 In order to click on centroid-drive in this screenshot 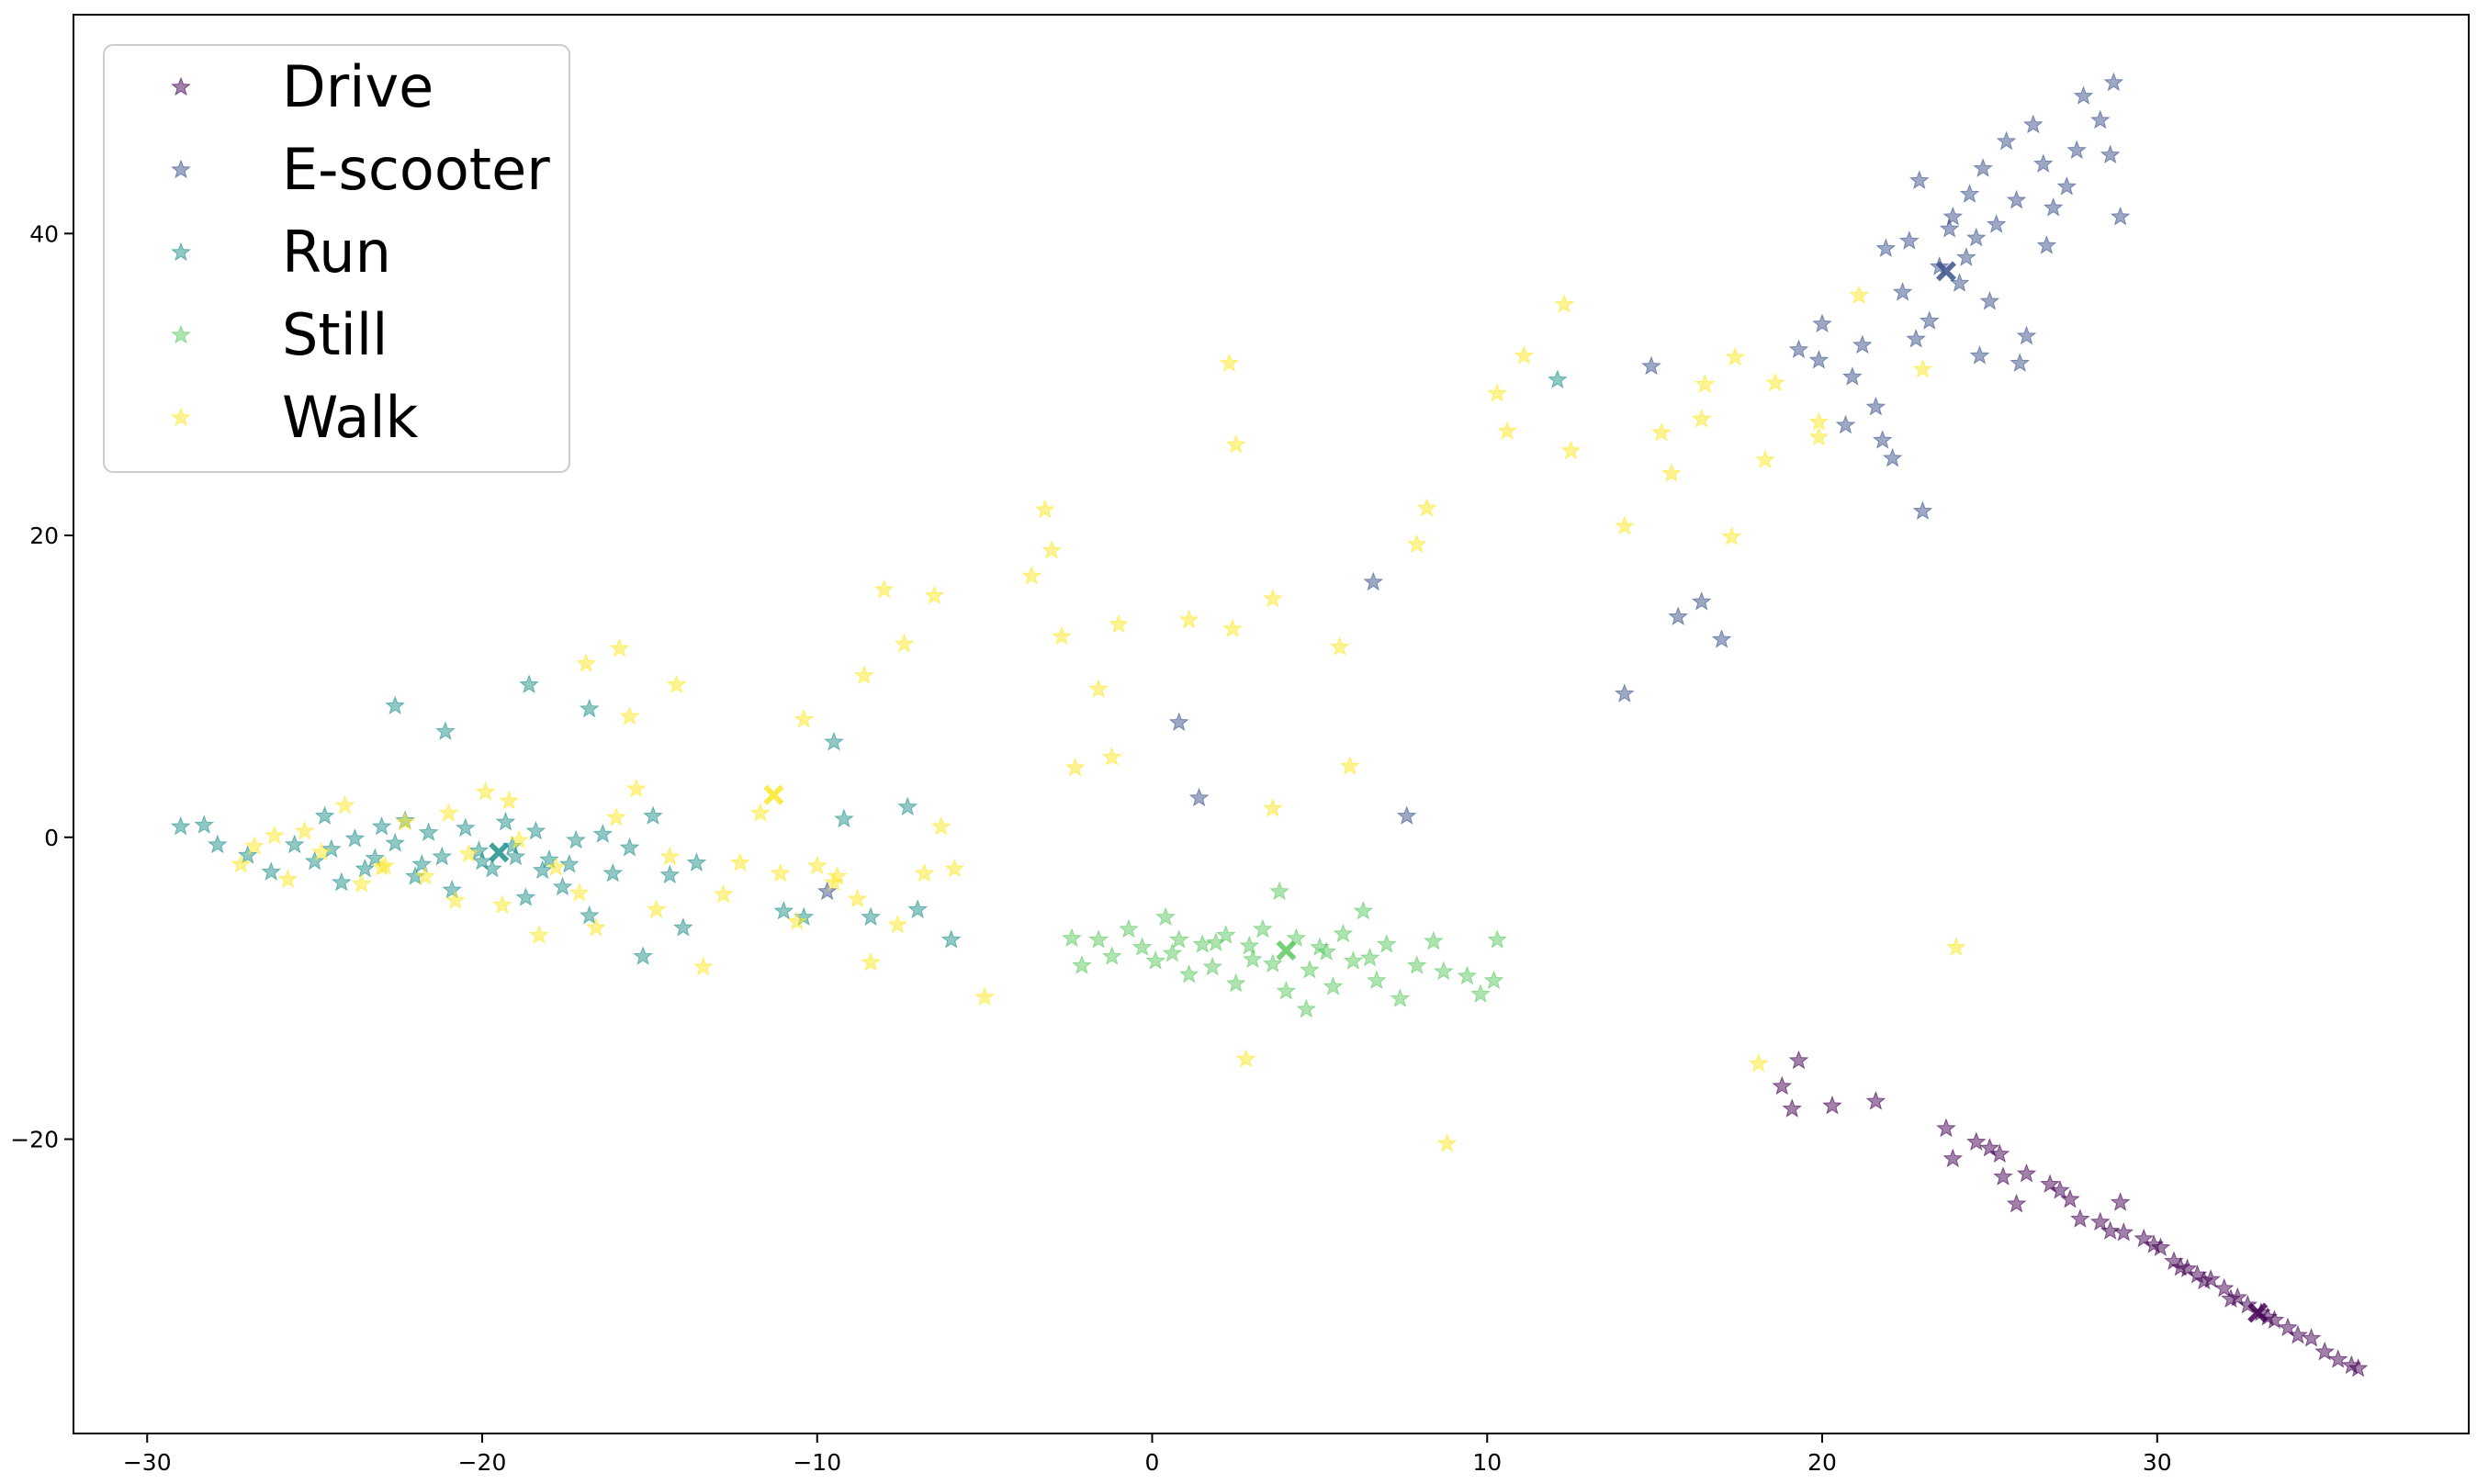, I will do `click(2258, 1313)`.